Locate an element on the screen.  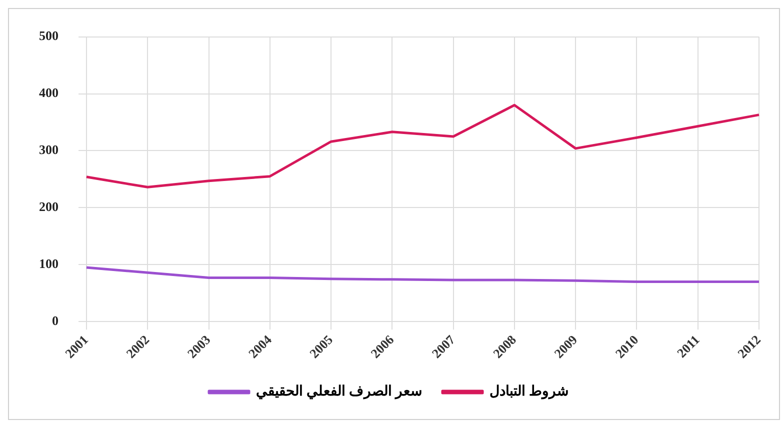
y-tick-label: 100 is located at coordinates (48, 263).